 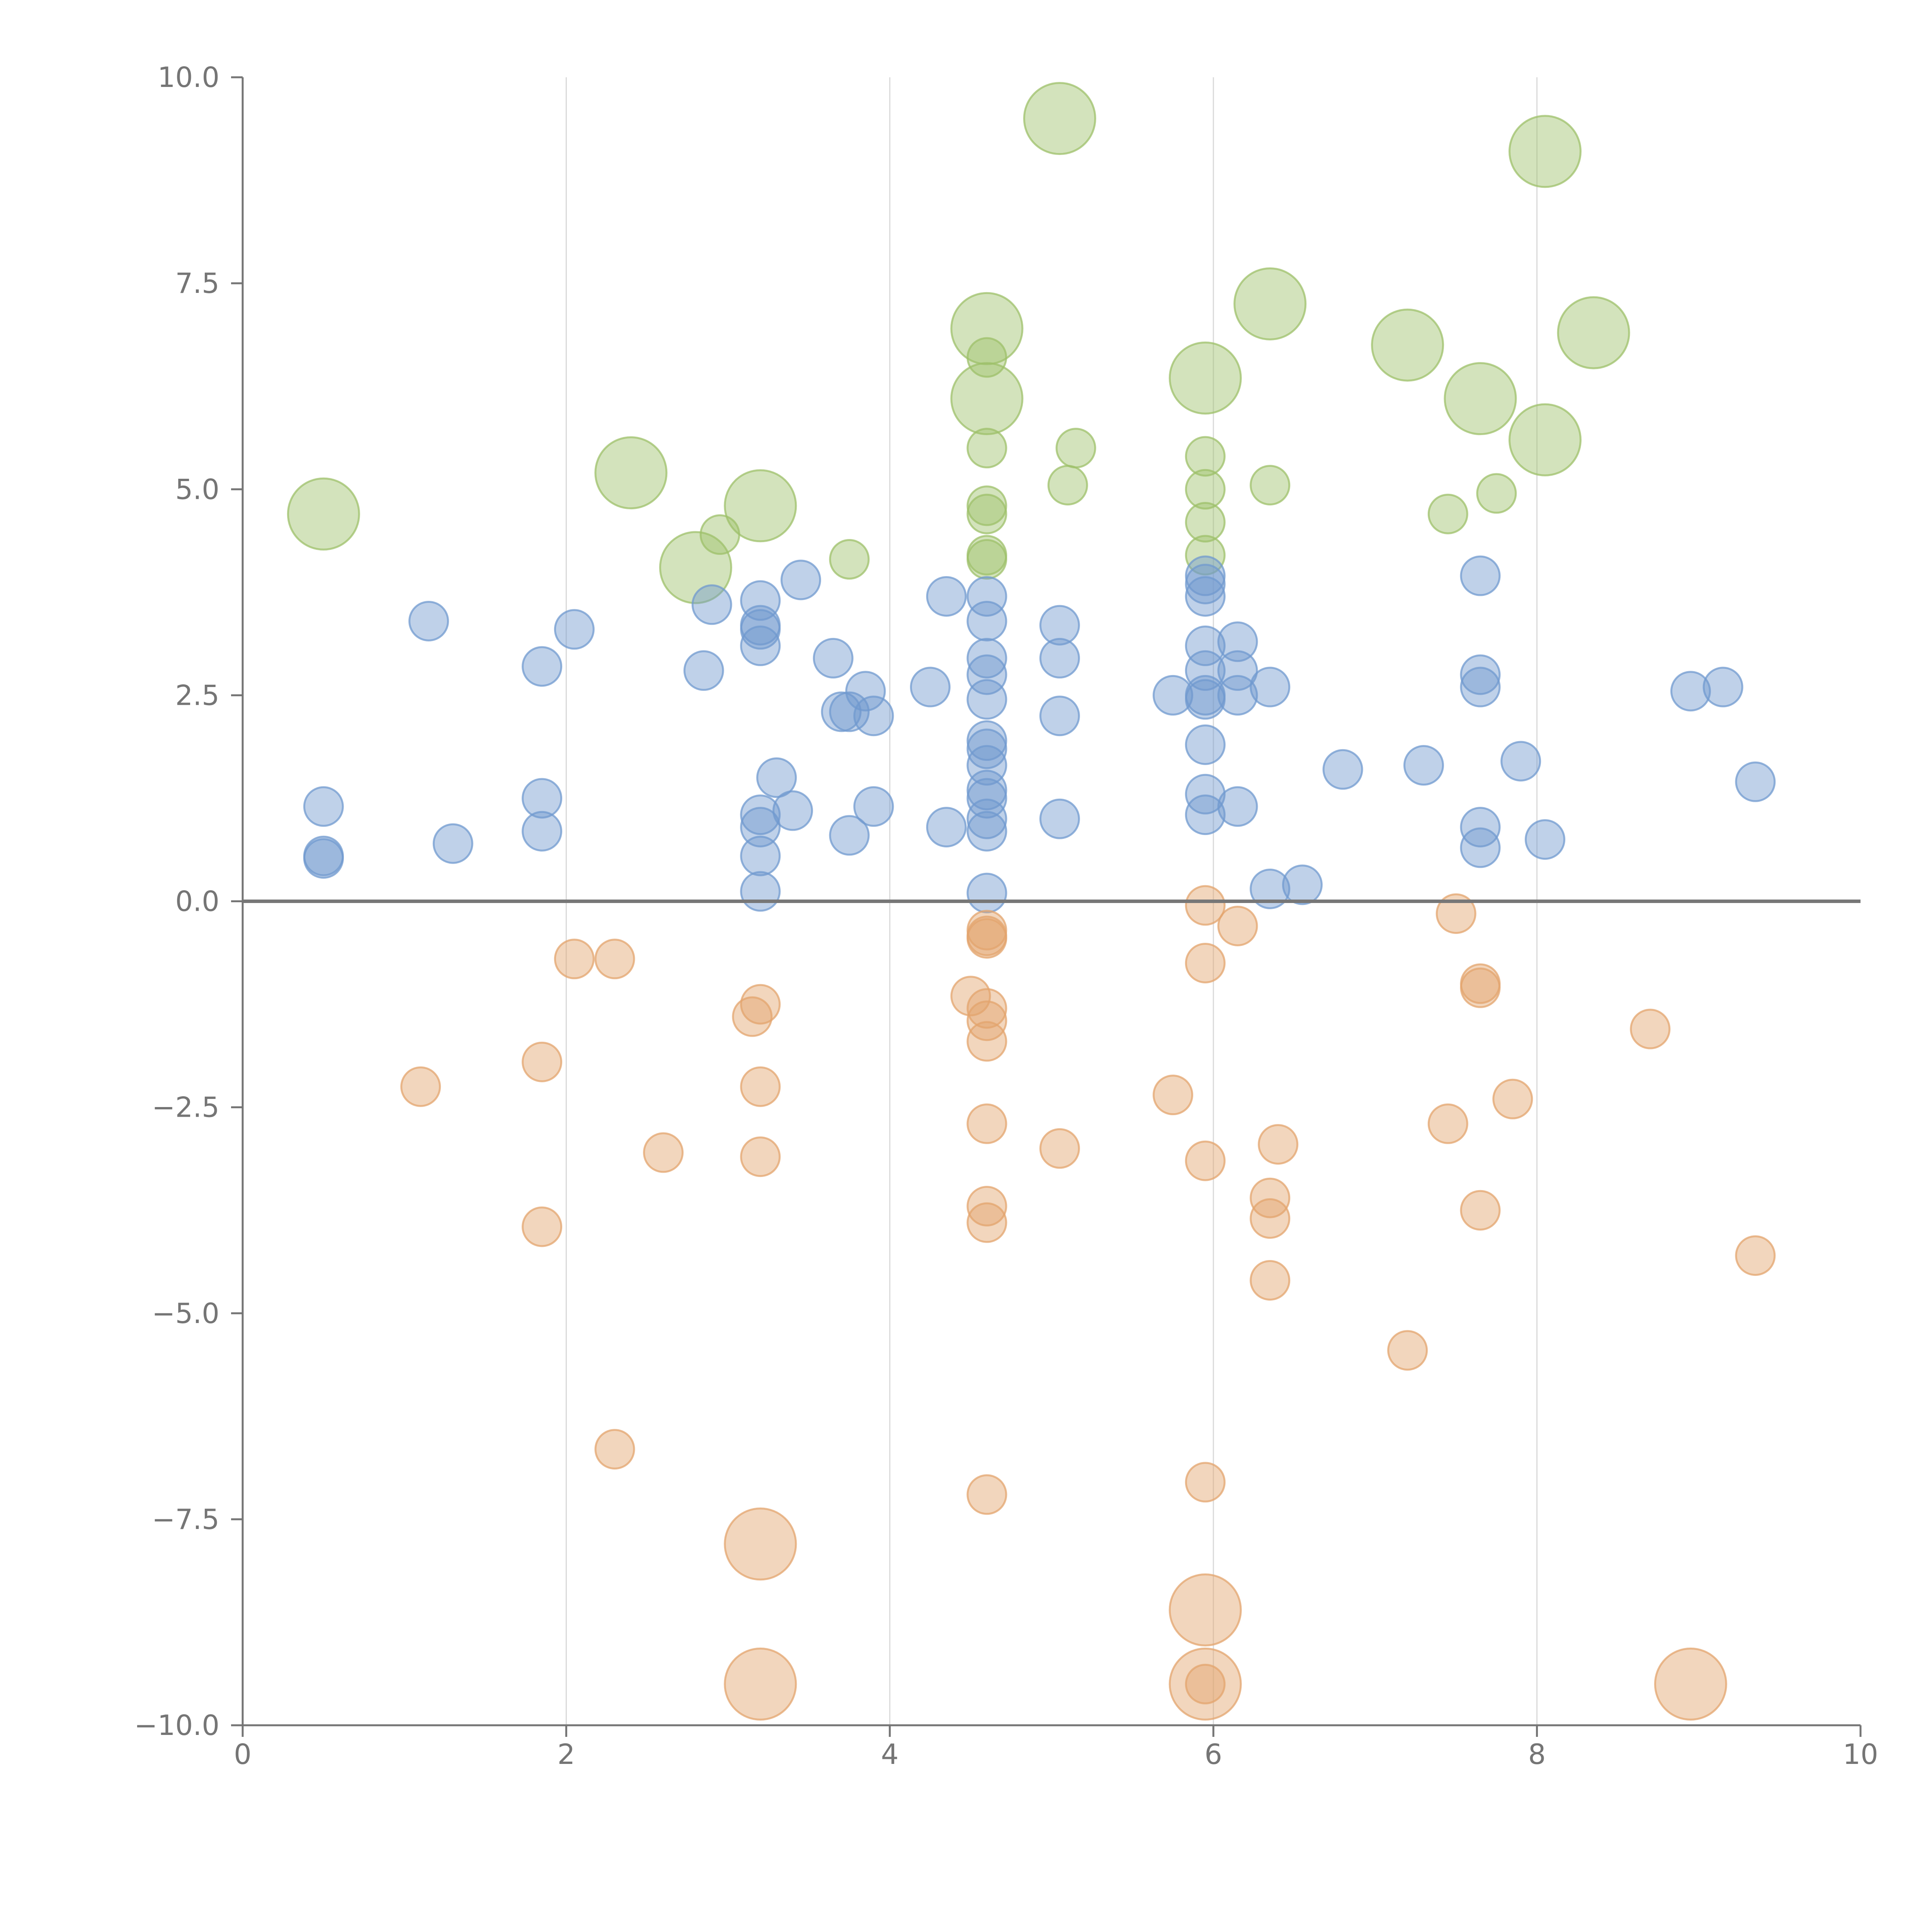 What do you see at coordinates (1537, 1754) in the screenshot?
I see `x-tick-label-8: 8` at bounding box center [1537, 1754].